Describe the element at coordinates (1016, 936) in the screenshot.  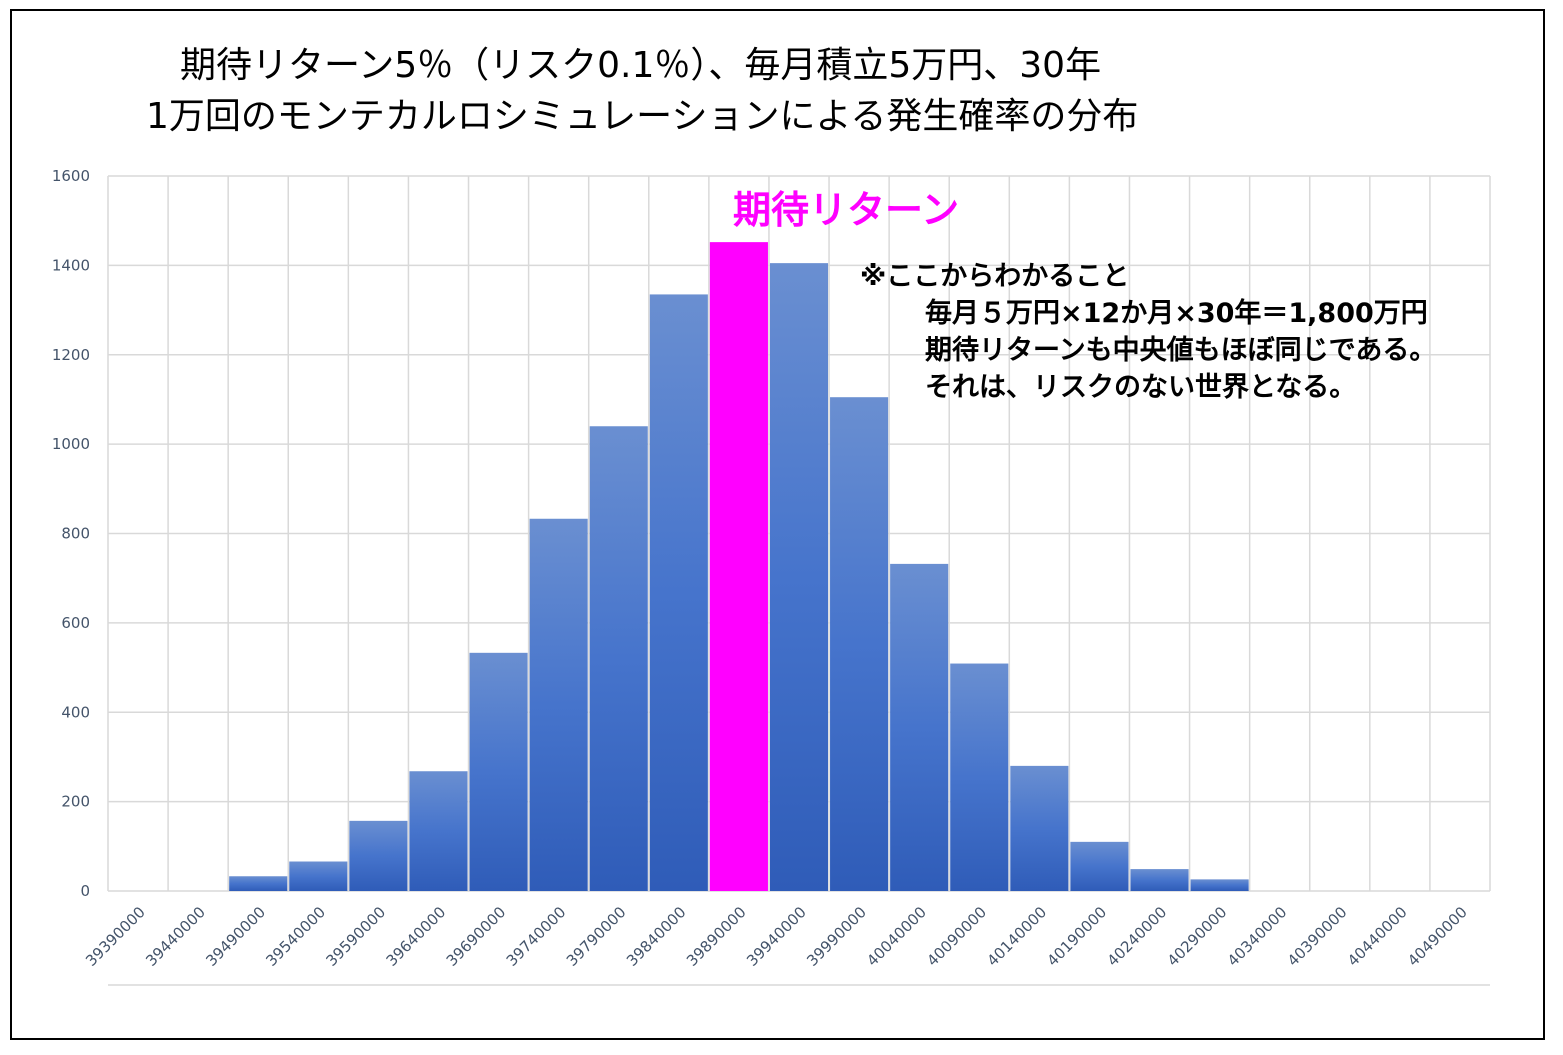
I see `x-tick-label: 40140000` at that location.